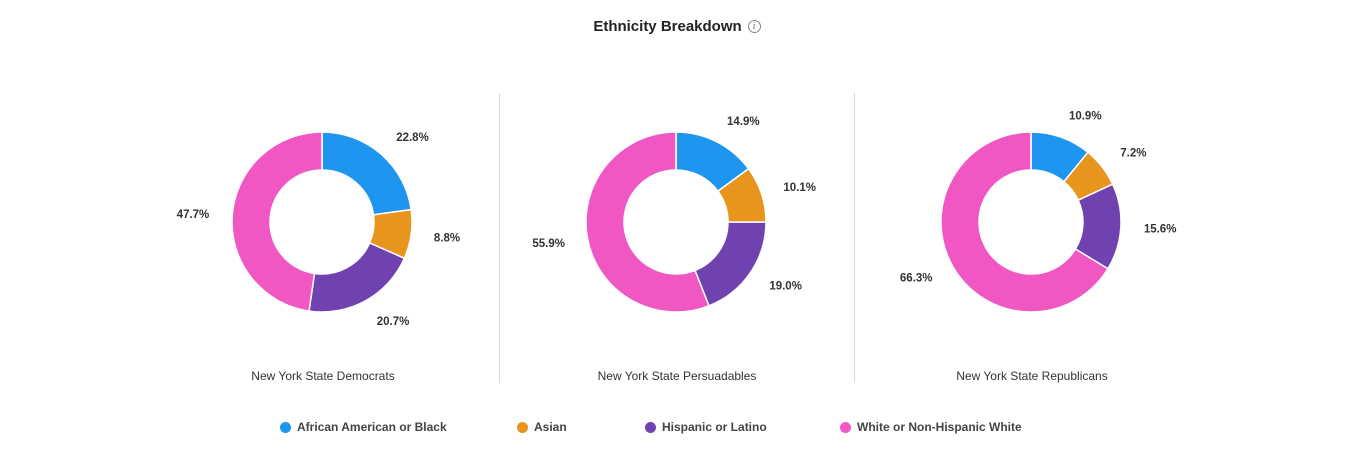  I want to click on slice-value-label: 15.6%, so click(1160, 229).